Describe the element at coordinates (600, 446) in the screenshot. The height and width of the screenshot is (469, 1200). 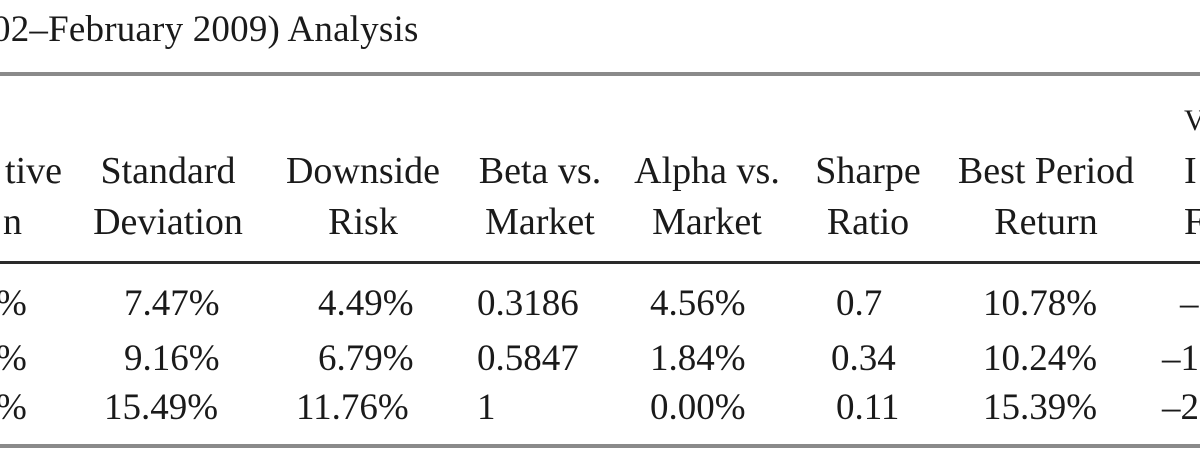
I see `bottom-rule` at that location.